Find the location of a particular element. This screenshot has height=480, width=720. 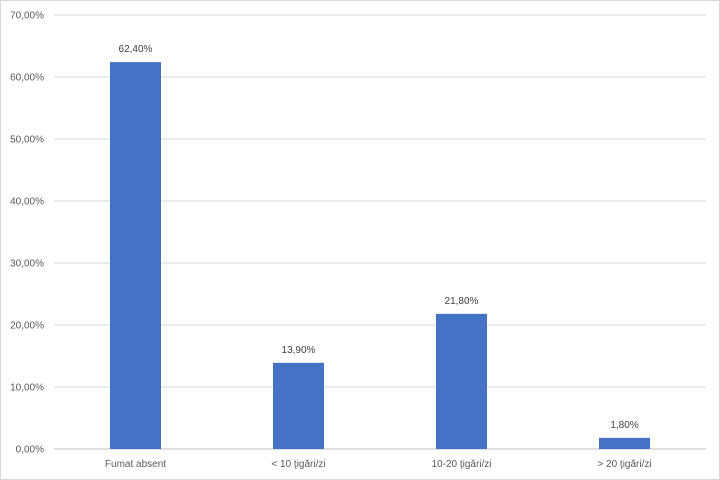

y-tick-label: 60,00% is located at coordinates (27, 78).